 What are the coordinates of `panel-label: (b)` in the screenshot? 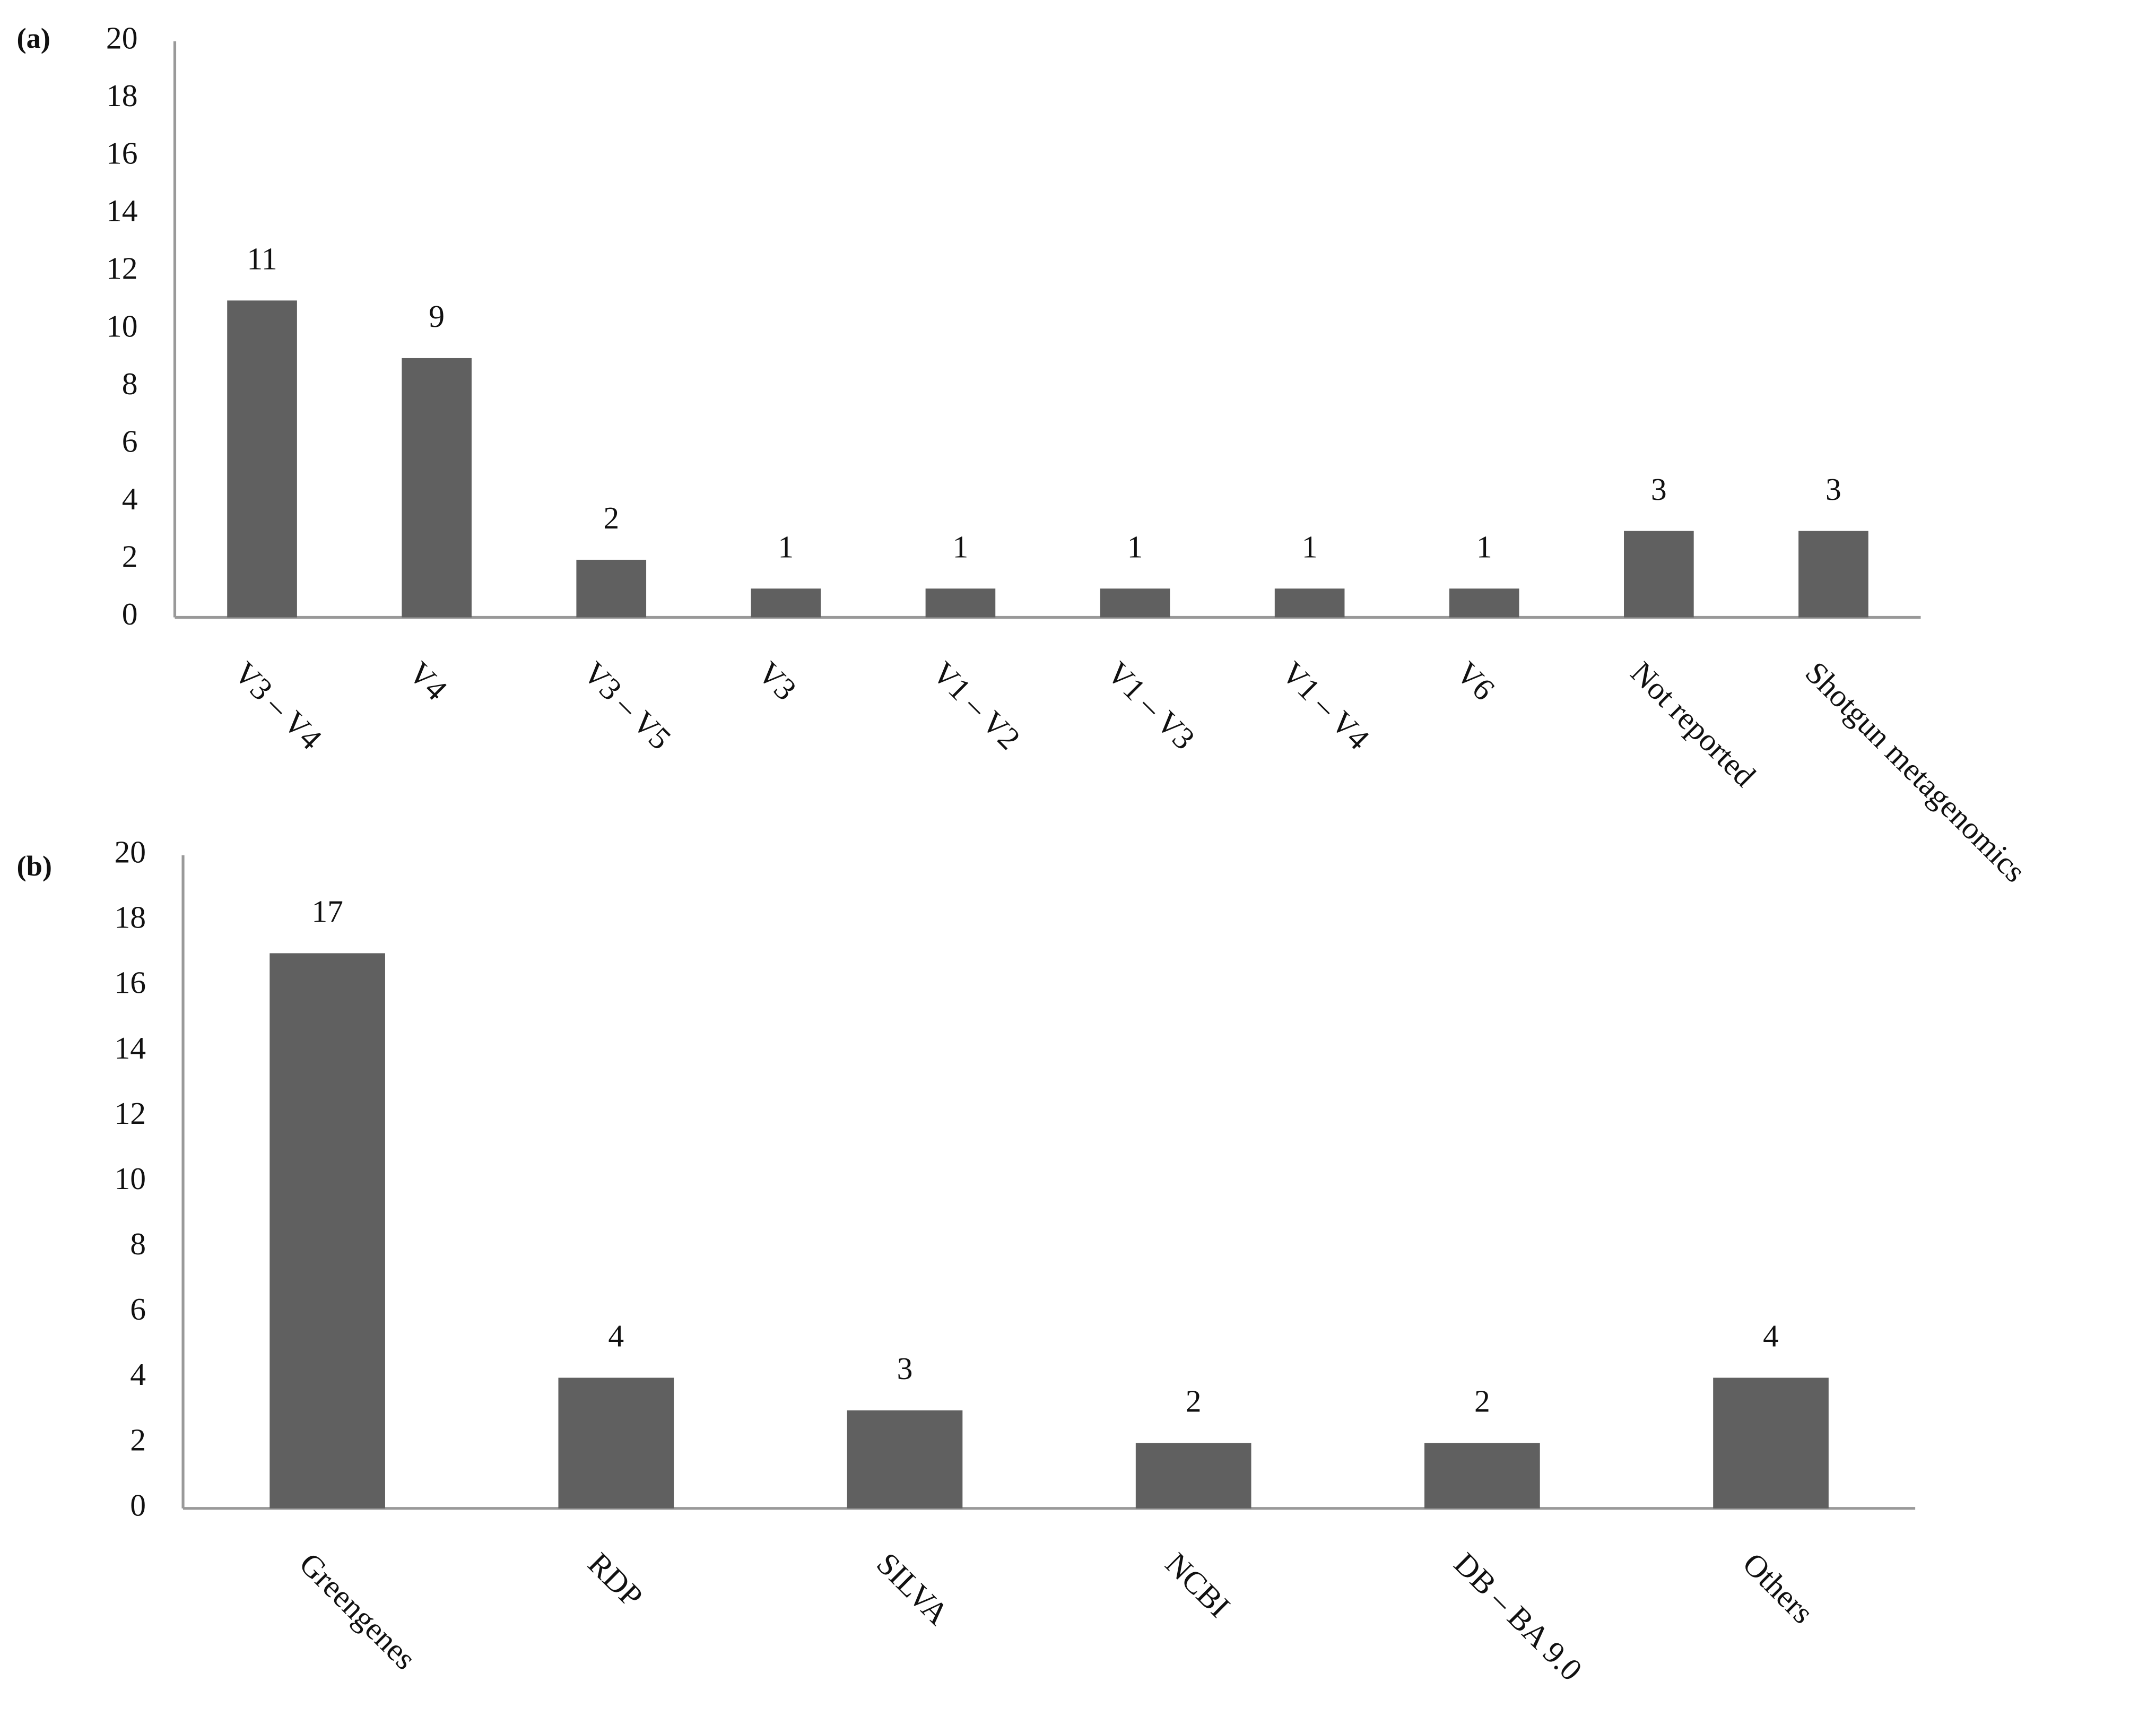 It's located at (34, 866).